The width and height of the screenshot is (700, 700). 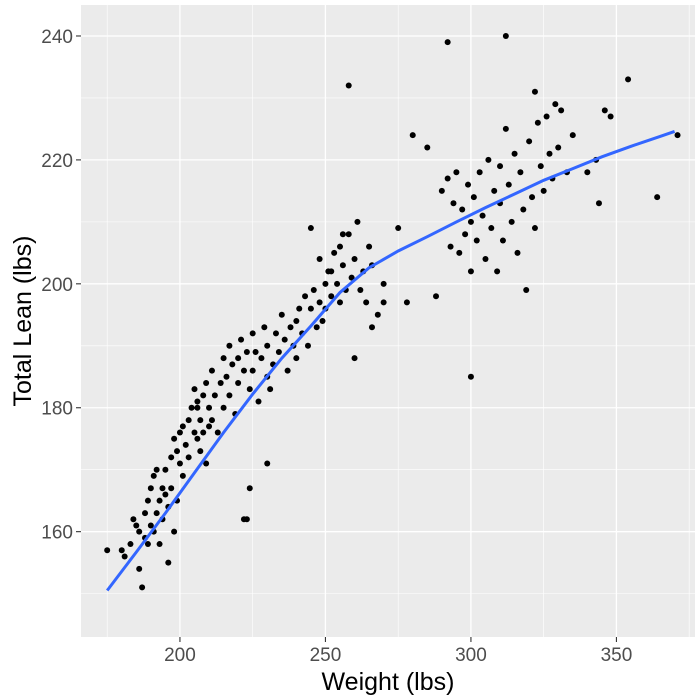 I want to click on x-axis-title: Weight (lbs), so click(x=388, y=682).